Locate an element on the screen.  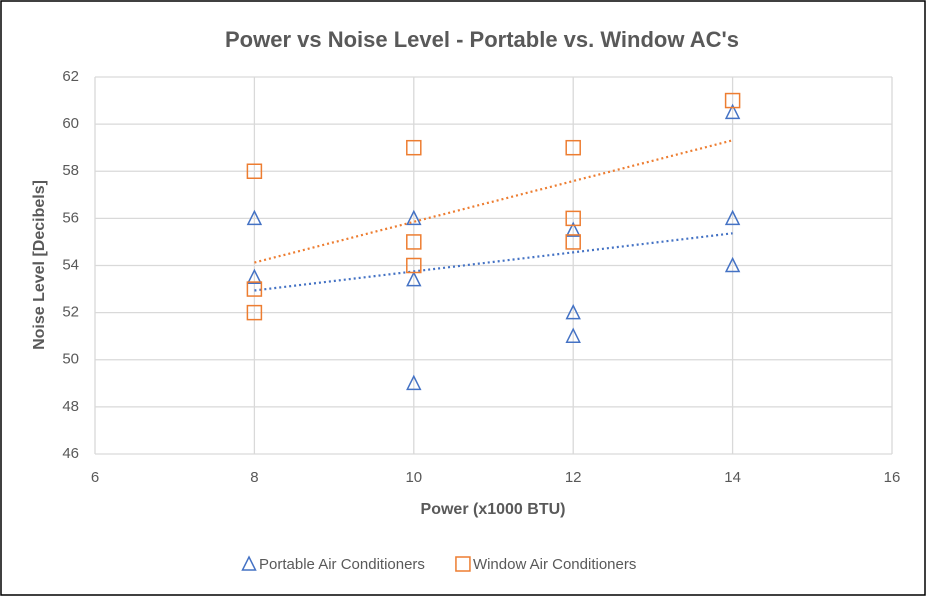
y-tick-label: 46 is located at coordinates (70, 453).